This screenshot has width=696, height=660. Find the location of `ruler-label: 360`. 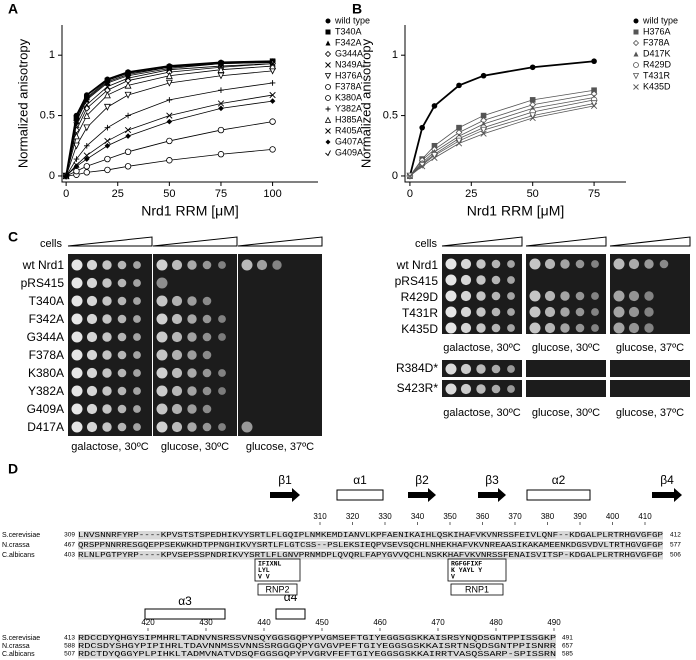

ruler-label: 360 is located at coordinates (483, 516).